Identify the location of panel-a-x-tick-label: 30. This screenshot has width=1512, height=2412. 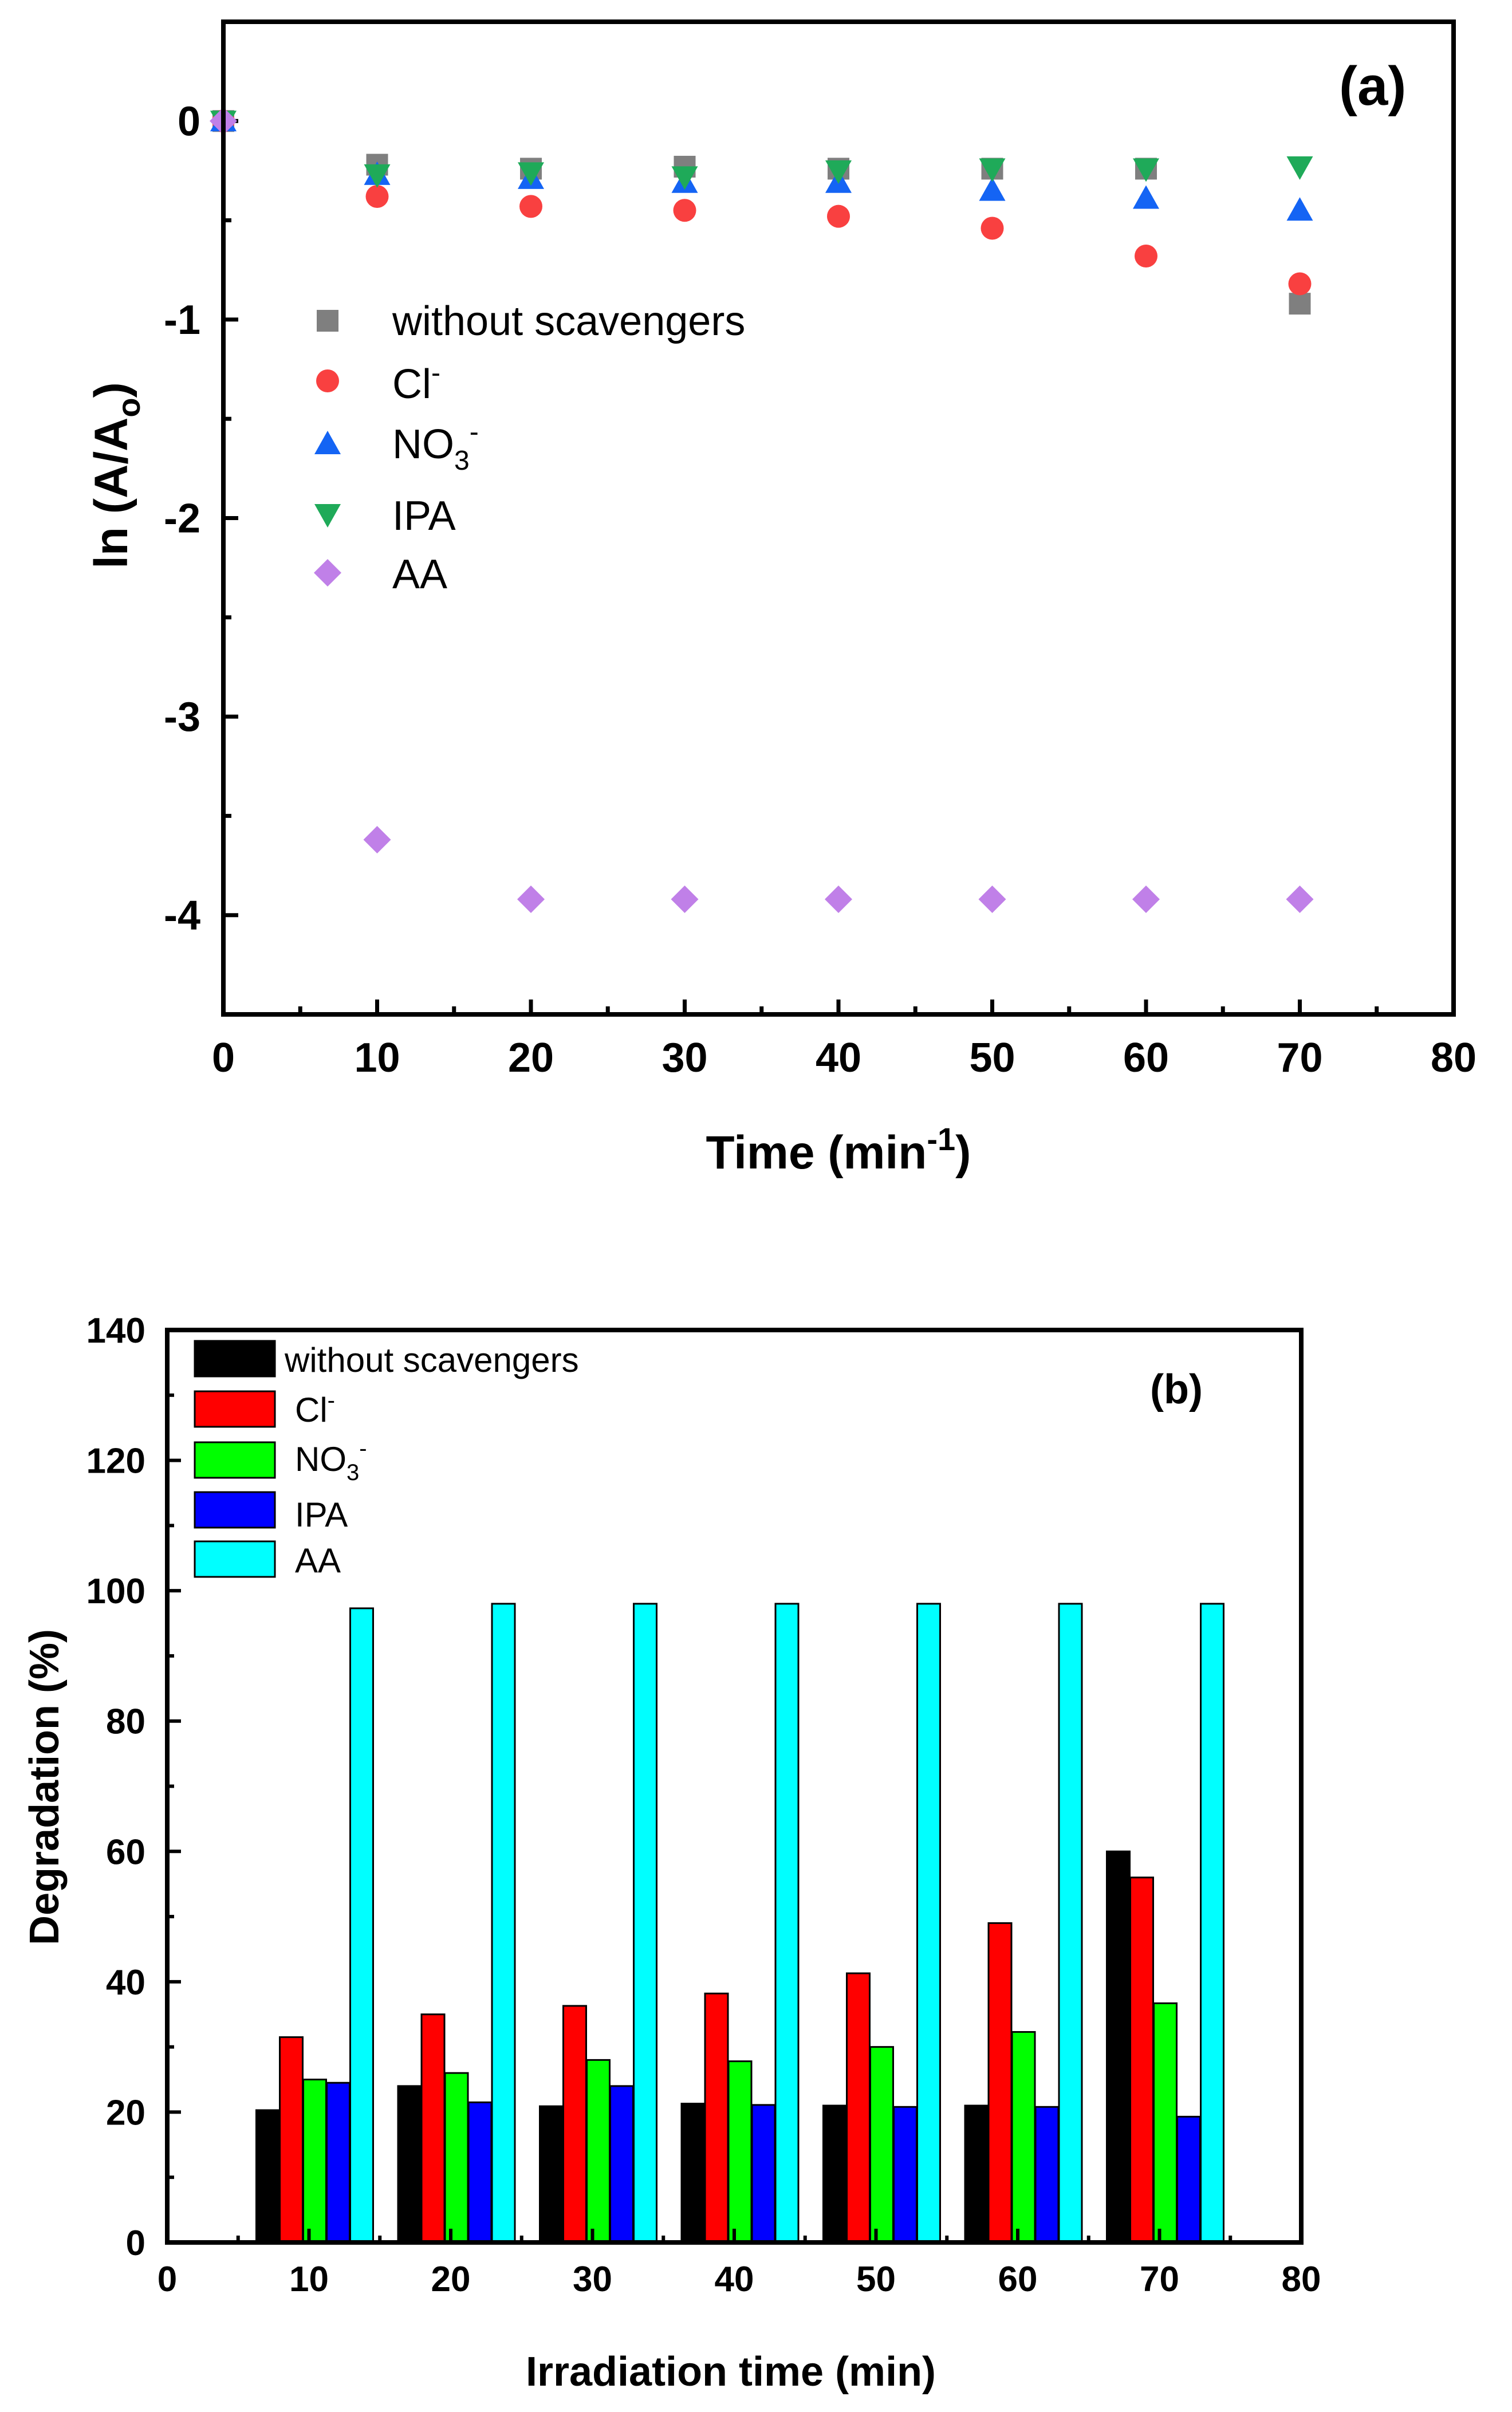
(684, 1058).